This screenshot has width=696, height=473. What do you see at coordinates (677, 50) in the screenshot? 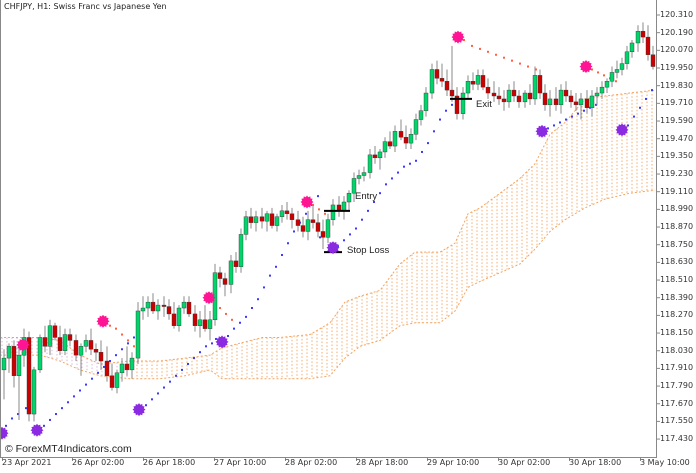
I see `price-tick-label: 120.070` at bounding box center [677, 50].